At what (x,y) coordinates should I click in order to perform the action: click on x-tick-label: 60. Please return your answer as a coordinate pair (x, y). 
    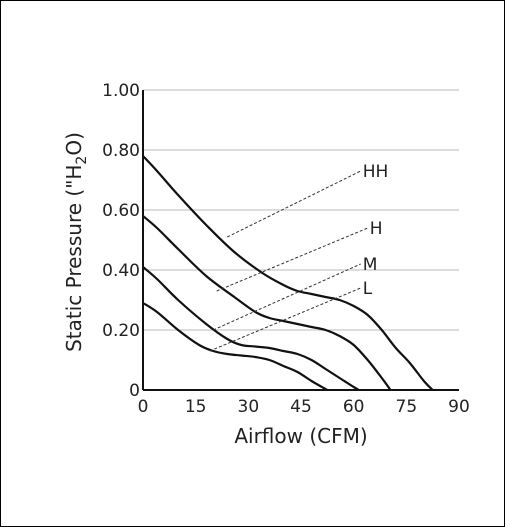
    Looking at the image, I should click on (354, 407).